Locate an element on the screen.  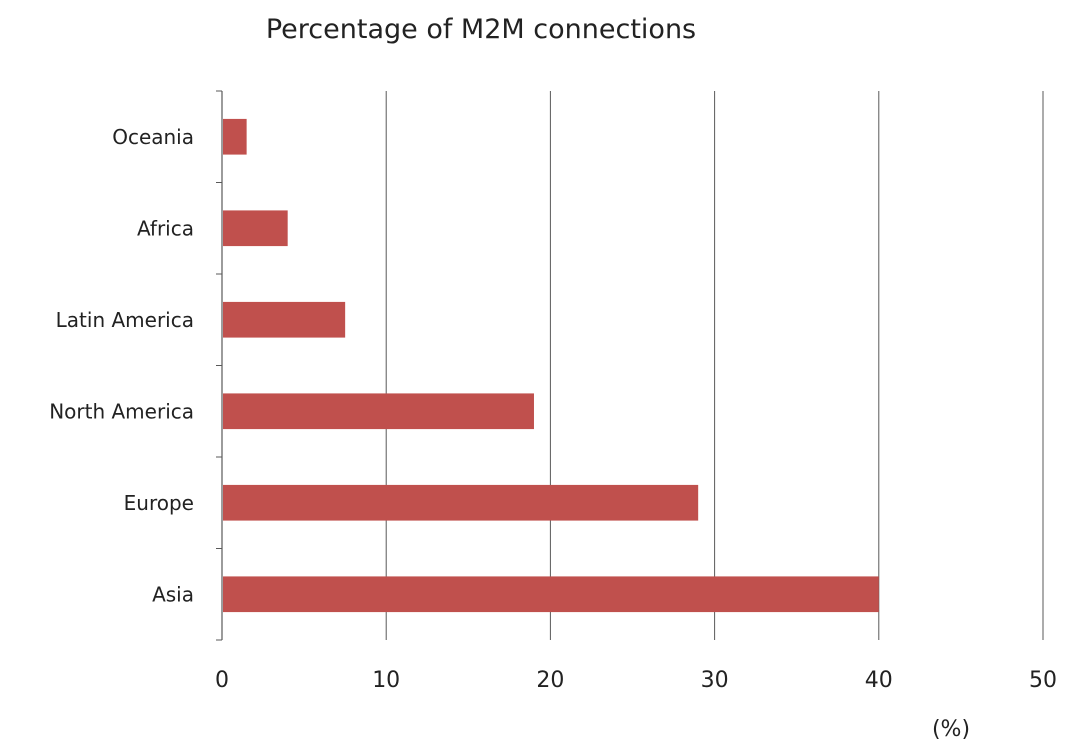
x-tick-label-0: 0 is located at coordinates (222, 680).